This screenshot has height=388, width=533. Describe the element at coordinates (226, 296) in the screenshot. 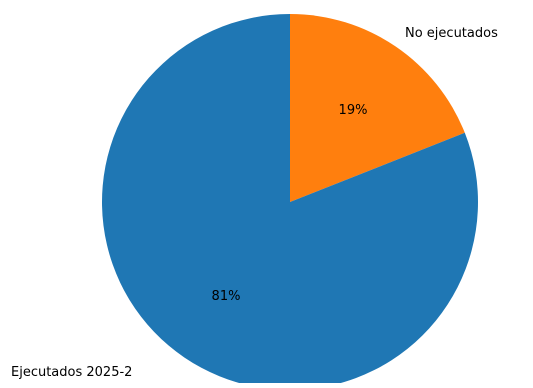

I see `slice-pct-ejecutados-2025-2: 81%` at that location.